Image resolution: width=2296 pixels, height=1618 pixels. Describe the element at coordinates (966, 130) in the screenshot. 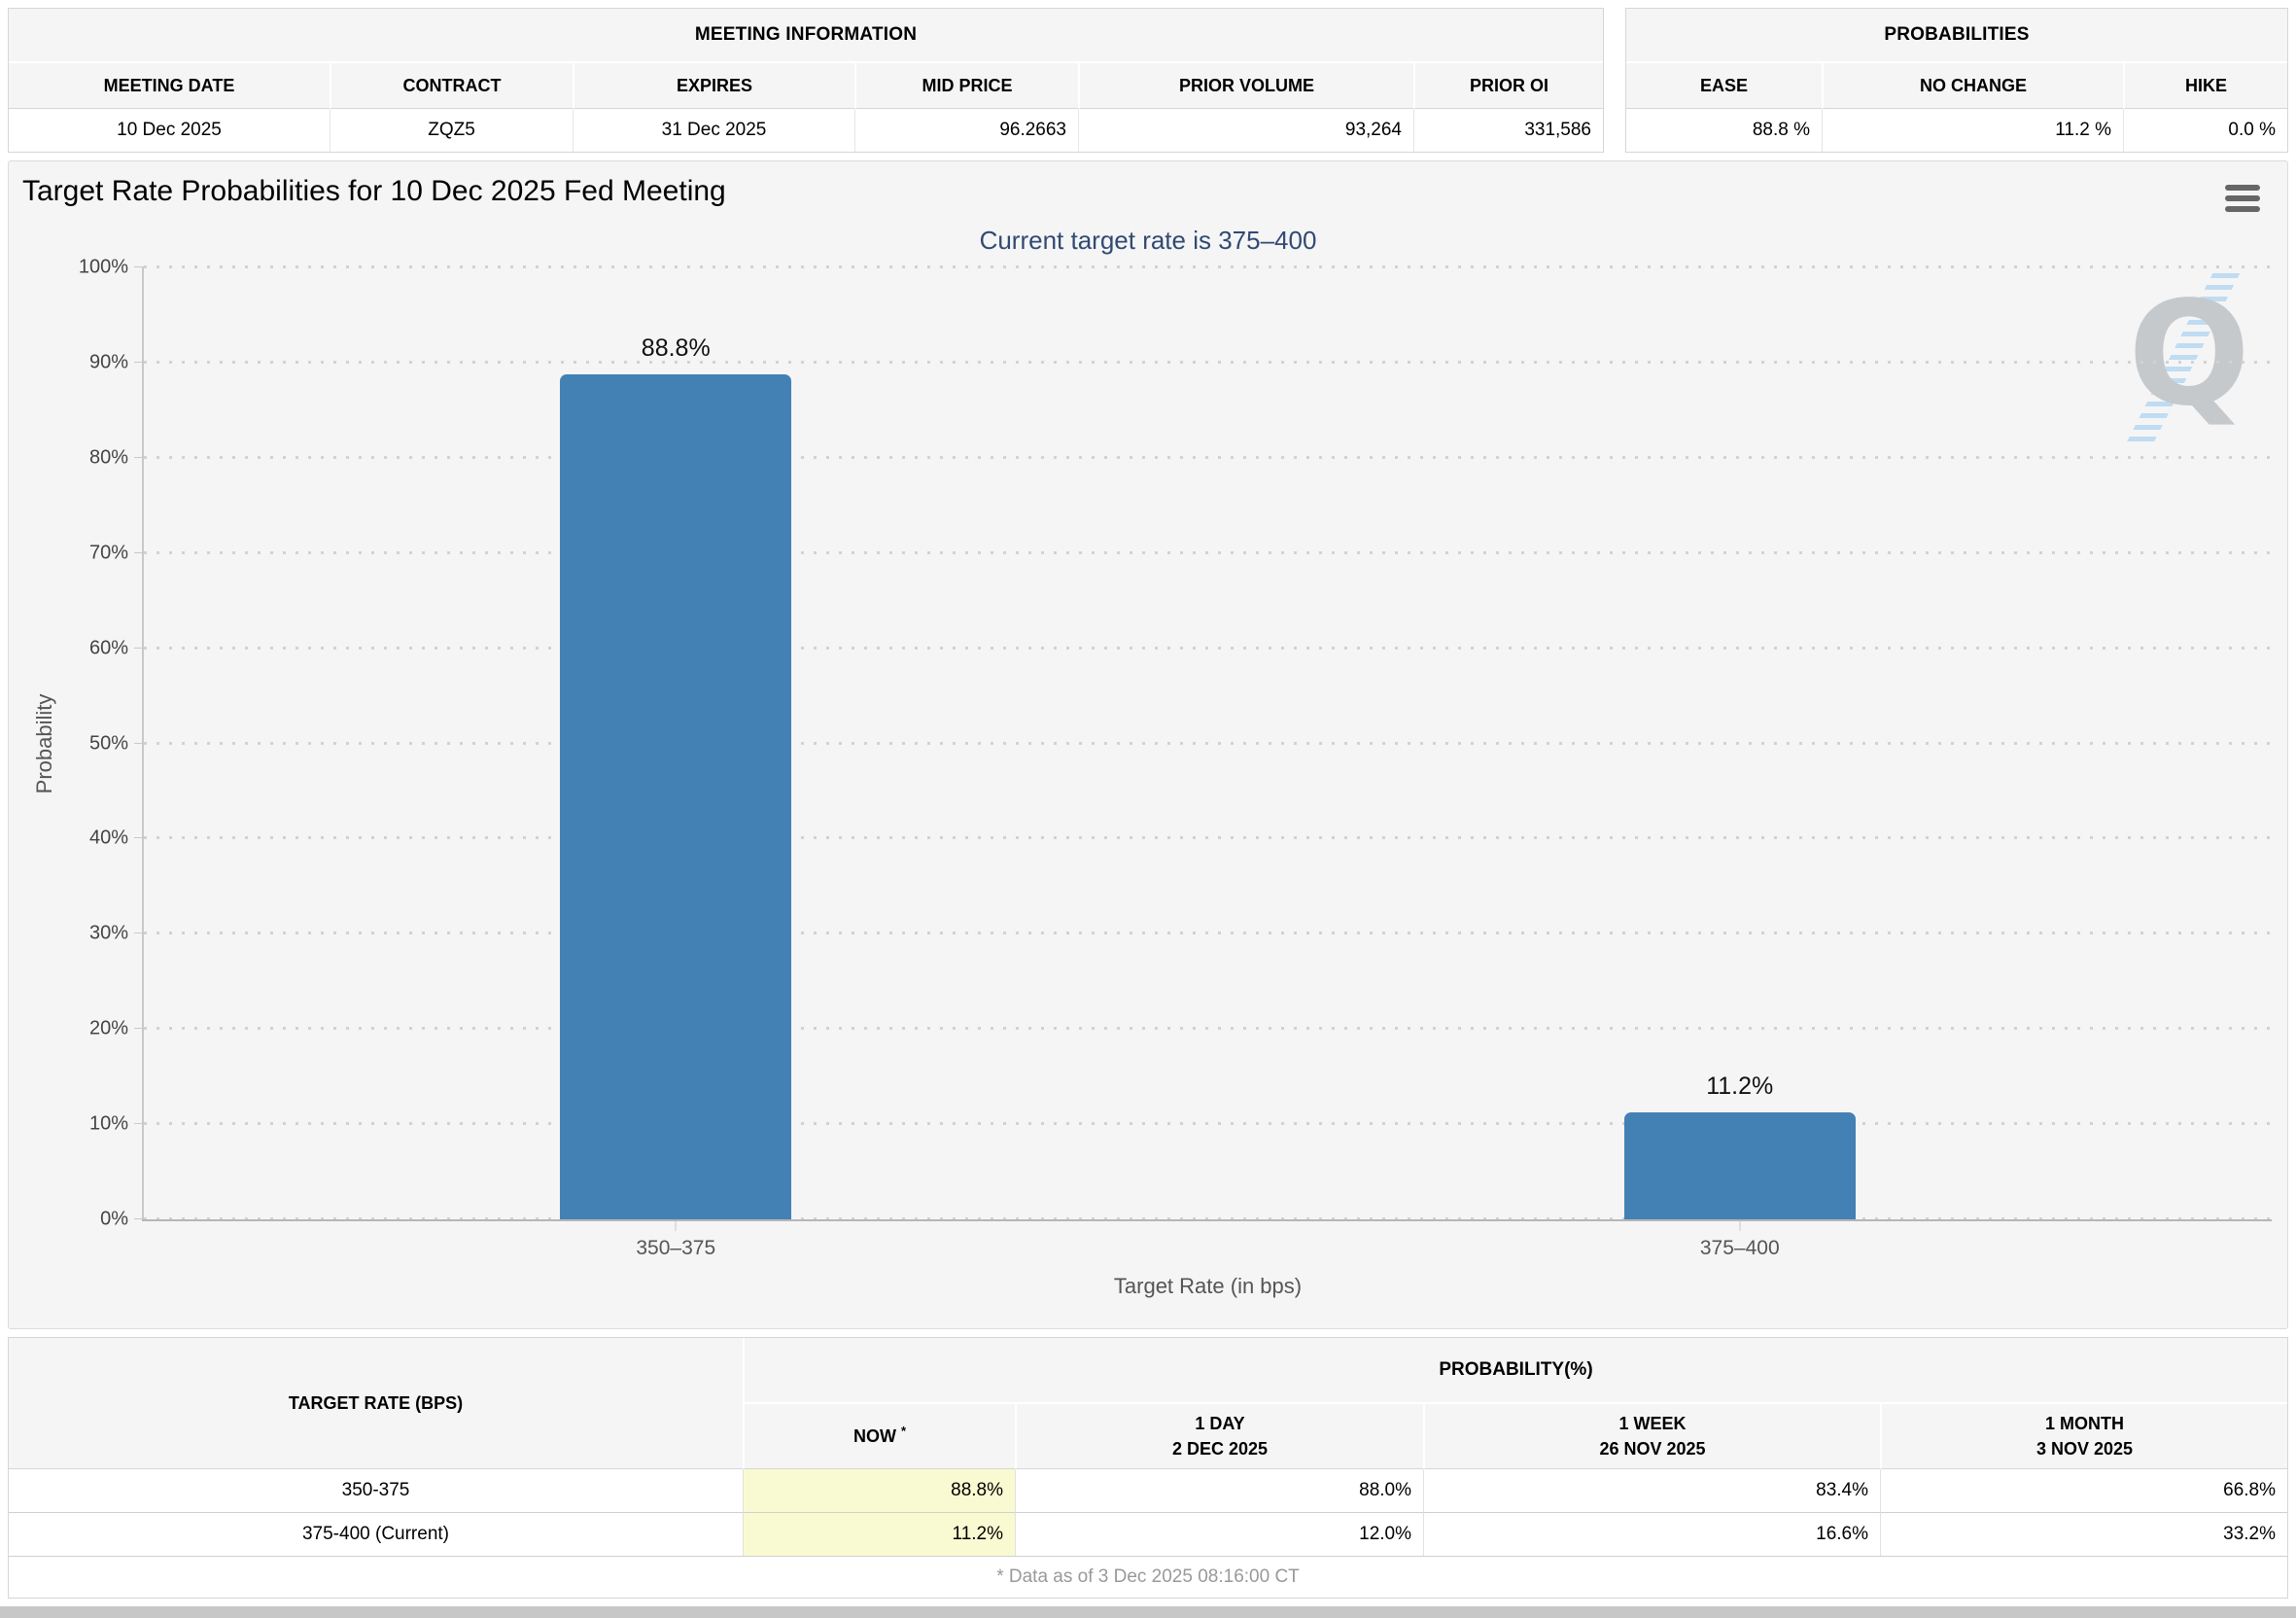

I see `mid-price-value: 96.2663` at that location.